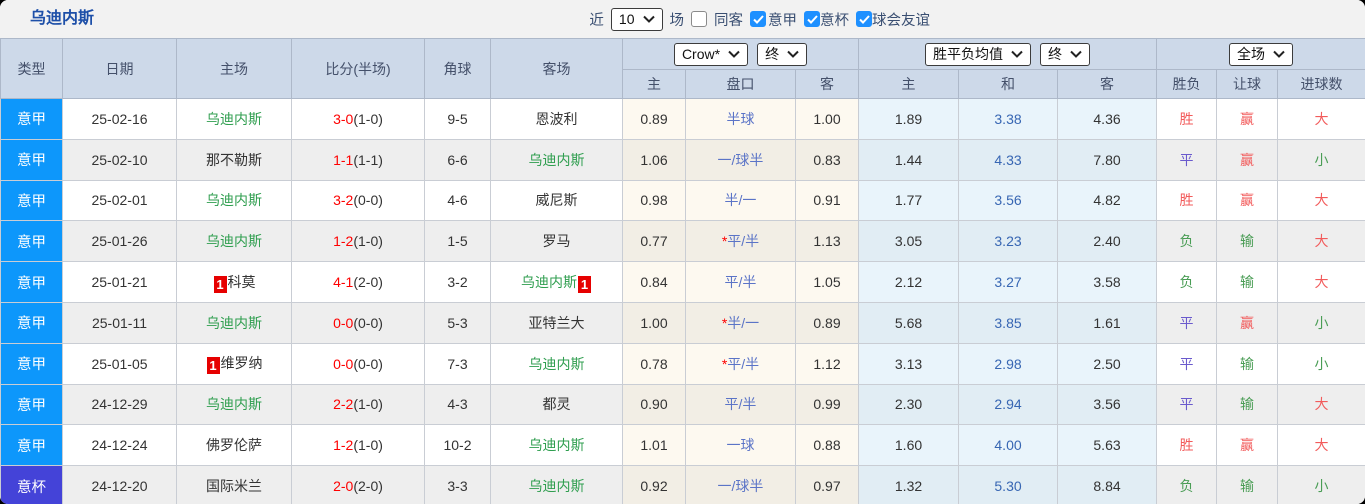 The width and height of the screenshot is (1365, 504). Describe the element at coordinates (1008, 200) in the screenshot. I see `avg-draw-cell: 3.56` at that location.